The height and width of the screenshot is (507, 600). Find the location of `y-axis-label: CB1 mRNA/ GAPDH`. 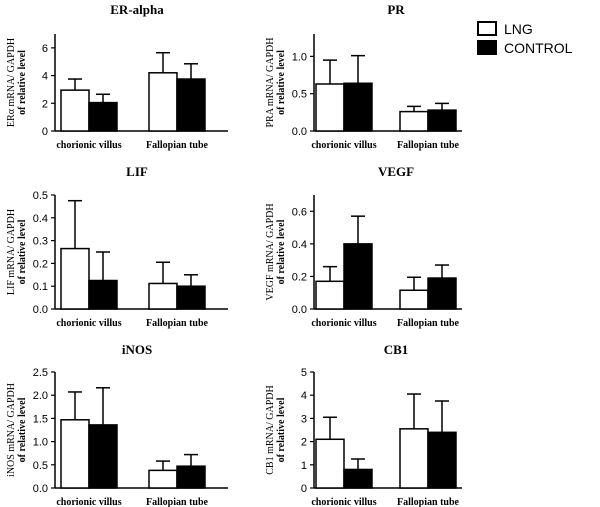

y-axis-label: CB1 mRNA/ GAPDH is located at coordinates (270, 429).